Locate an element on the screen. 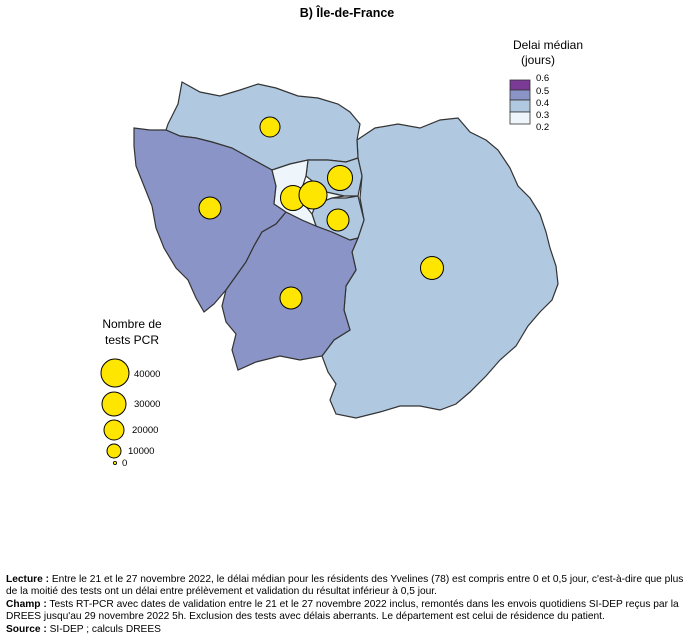 This screenshot has height=643, width=694. footnote-source: Source : SI-DEP ; calculs DREES is located at coordinates (348, 630).